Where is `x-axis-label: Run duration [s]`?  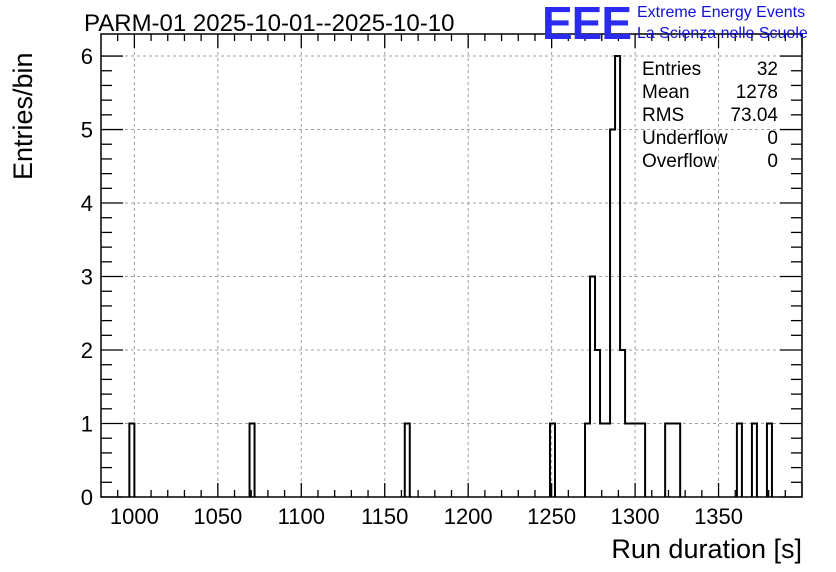 x-axis-label: Run duration [s] is located at coordinates (706, 549).